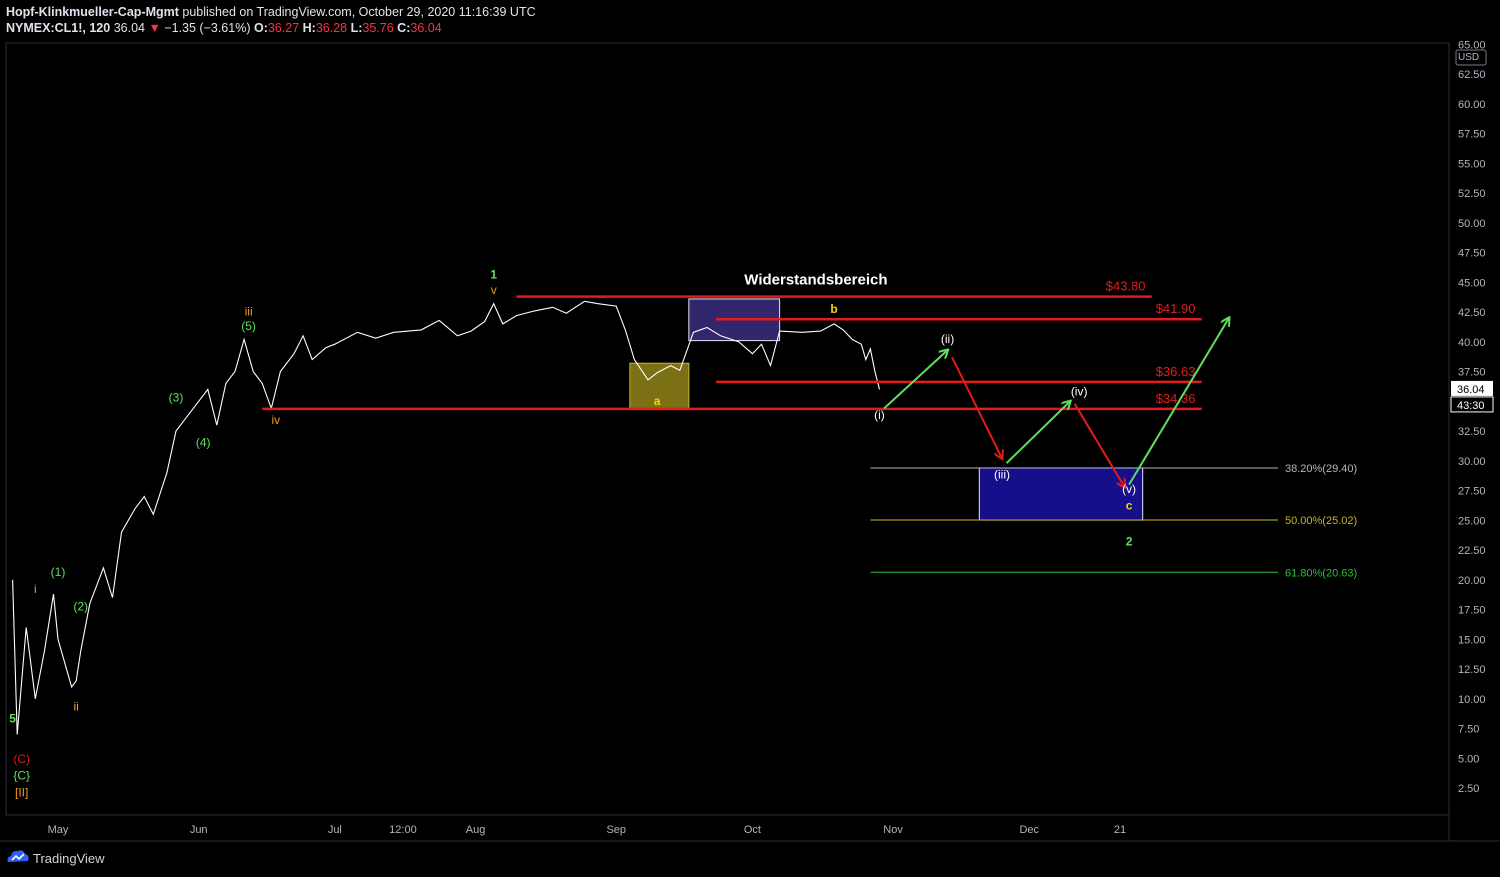  What do you see at coordinates (356, 28) in the screenshot?
I see `low-label: L:` at bounding box center [356, 28].